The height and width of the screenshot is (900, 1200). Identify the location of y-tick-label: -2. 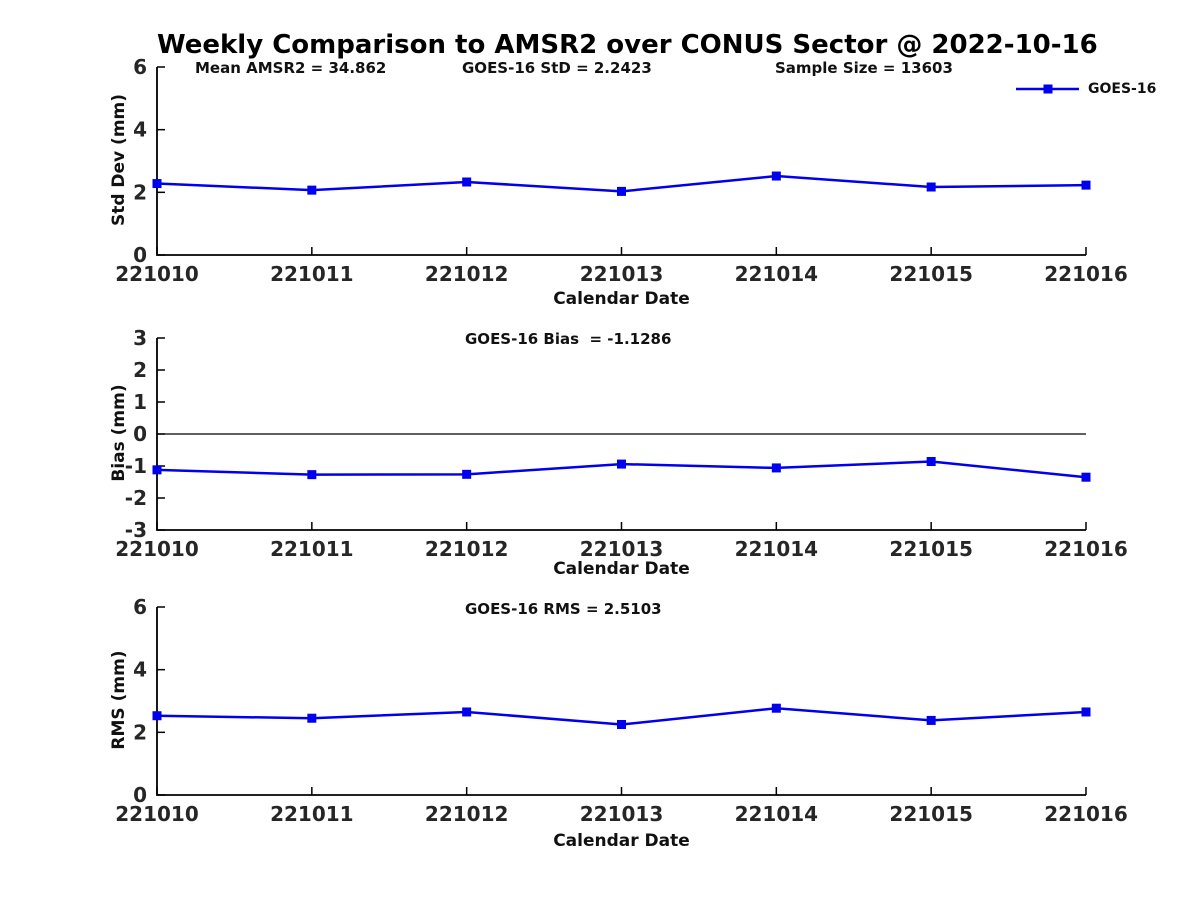
(136, 498).